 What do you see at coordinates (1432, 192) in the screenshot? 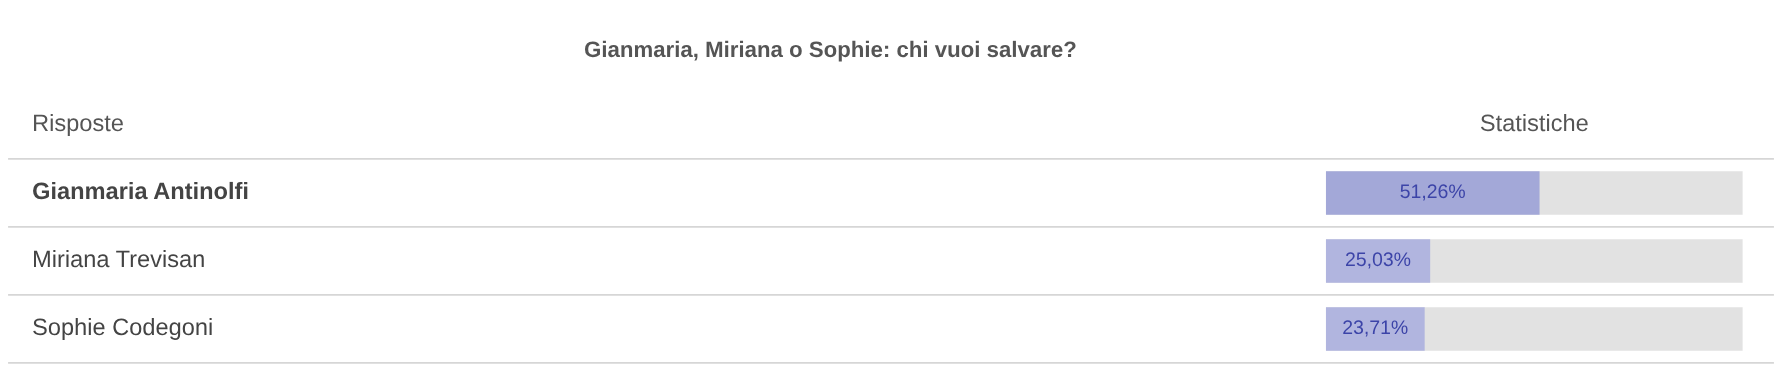
I see `data-label: 51,26%` at bounding box center [1432, 192].